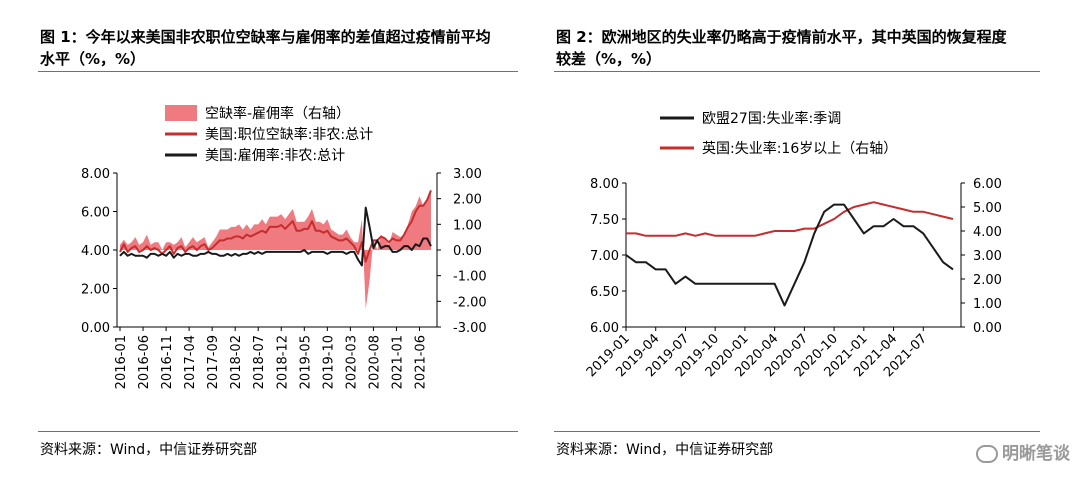  I want to click on left-y-tick-label: 4.00, so click(95, 251).